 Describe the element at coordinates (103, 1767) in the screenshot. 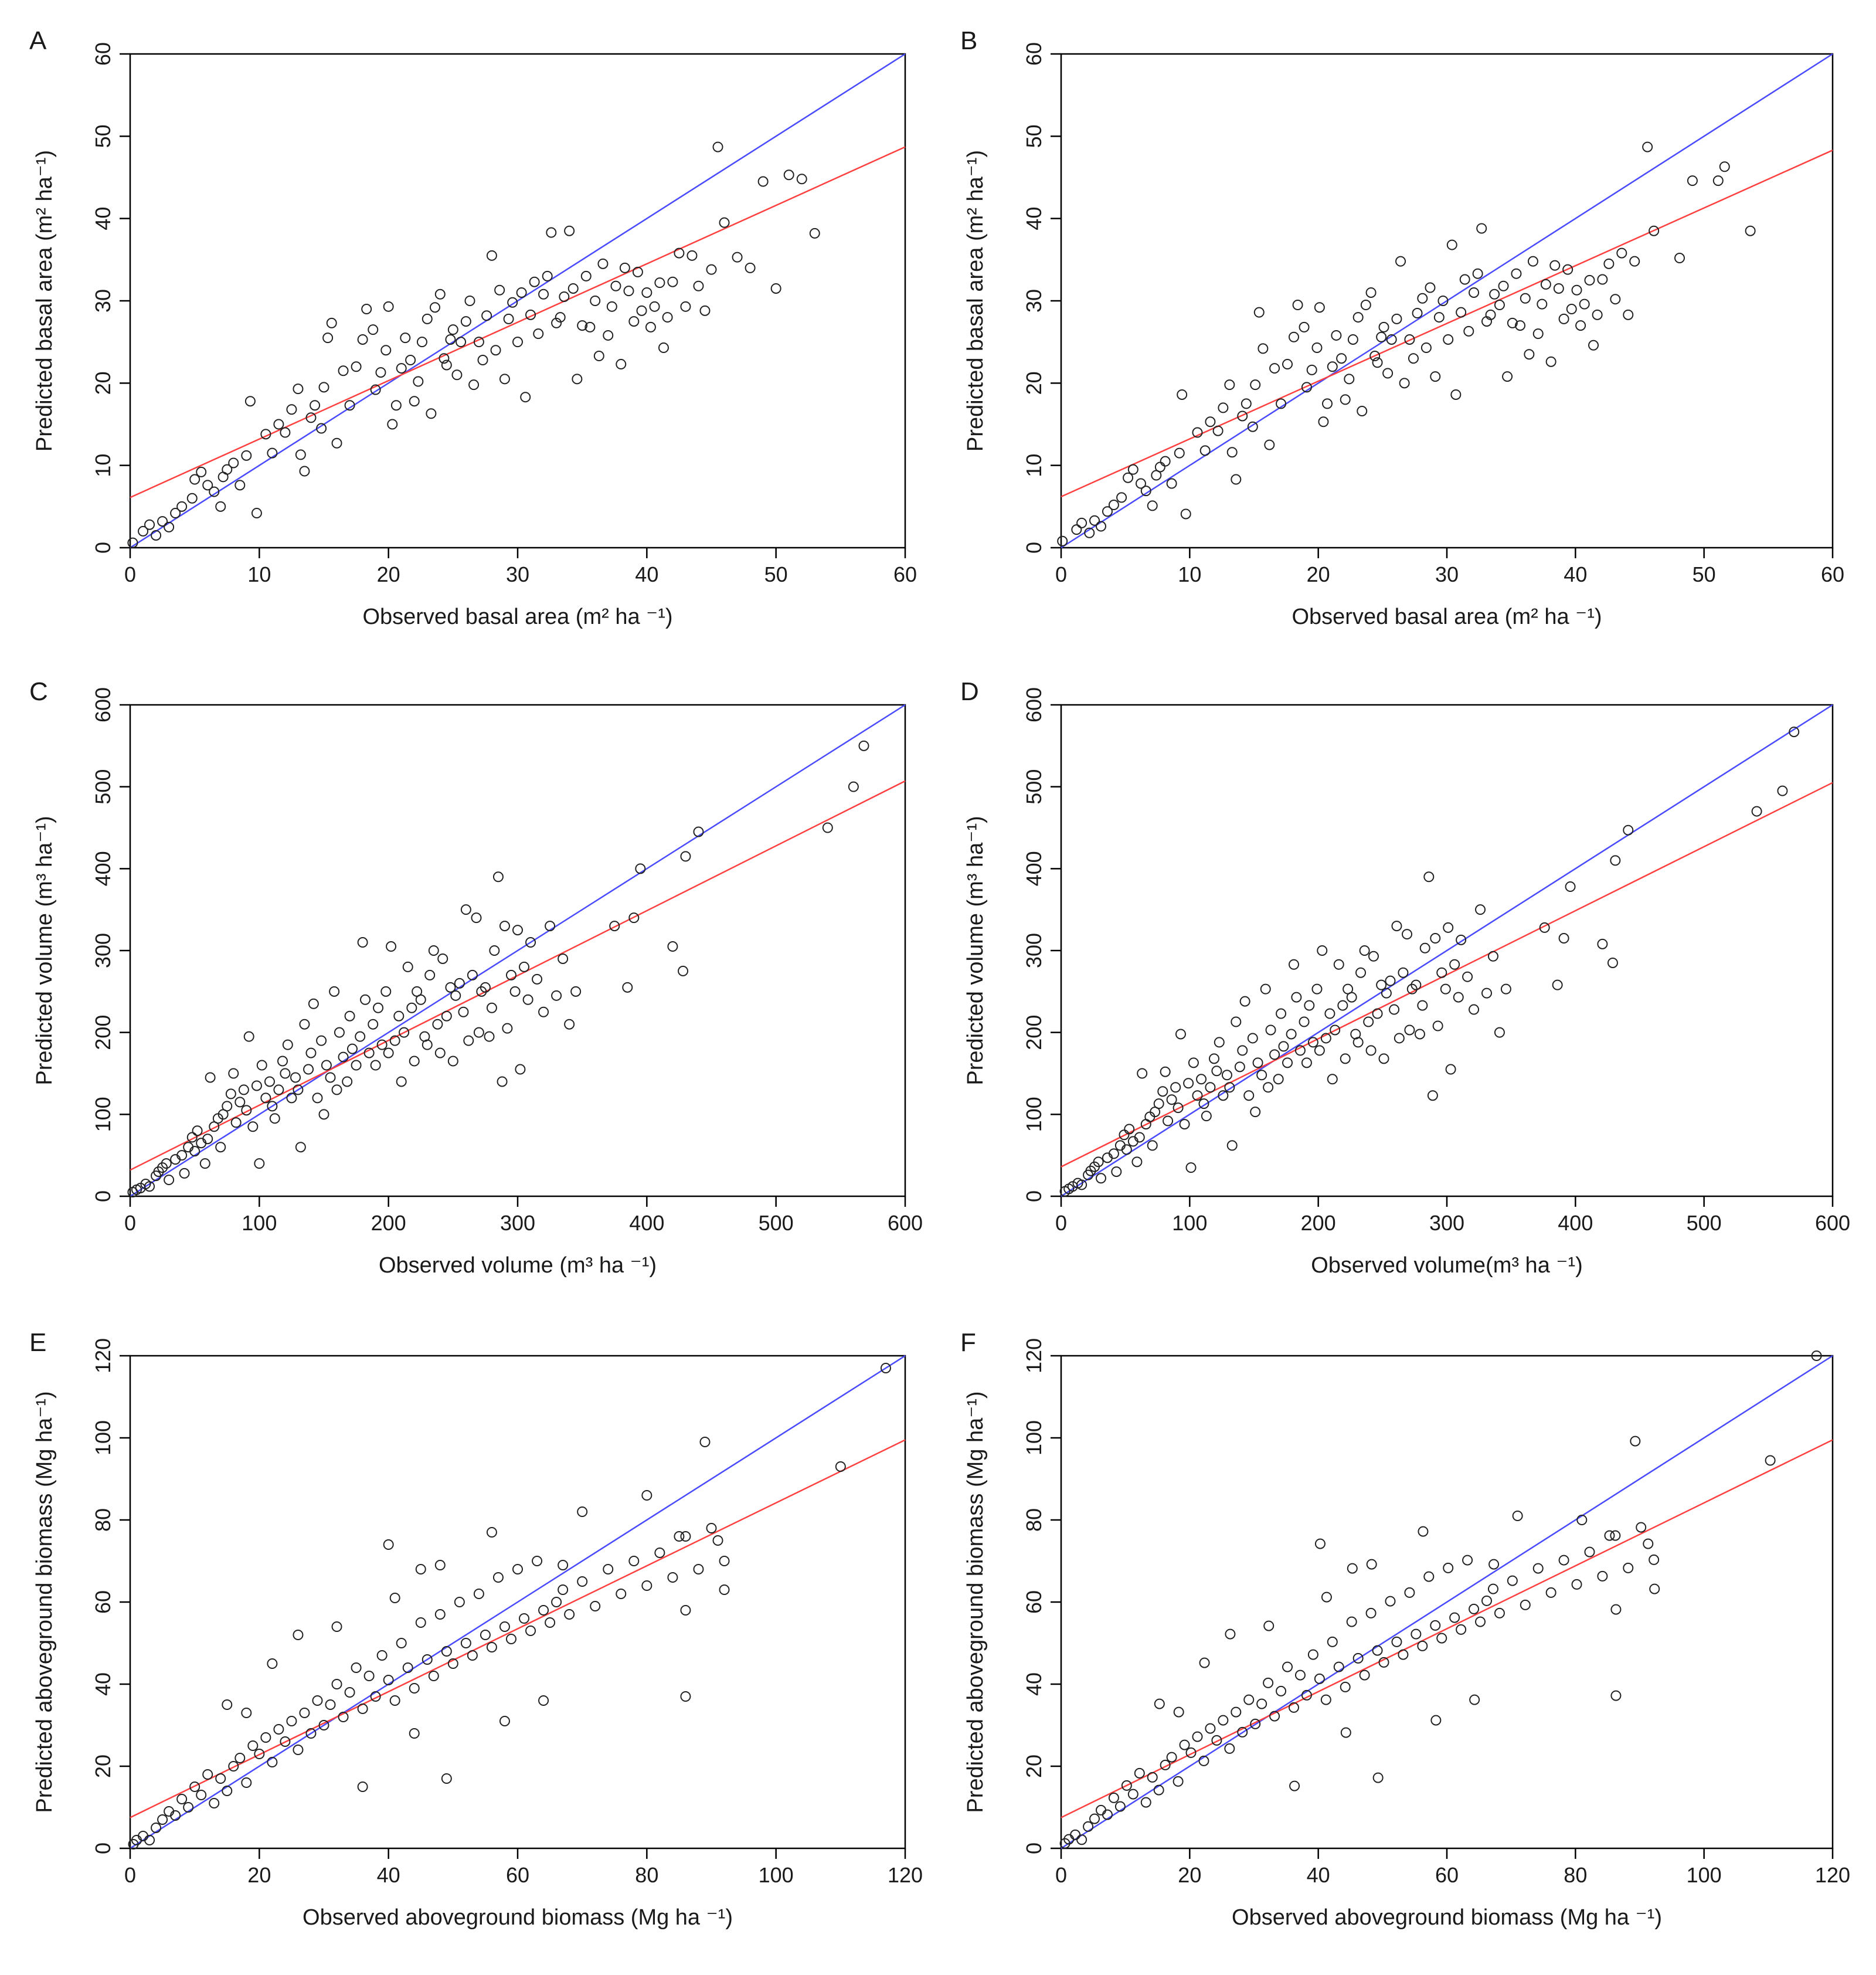

I see `y-tick-label: 20` at that location.